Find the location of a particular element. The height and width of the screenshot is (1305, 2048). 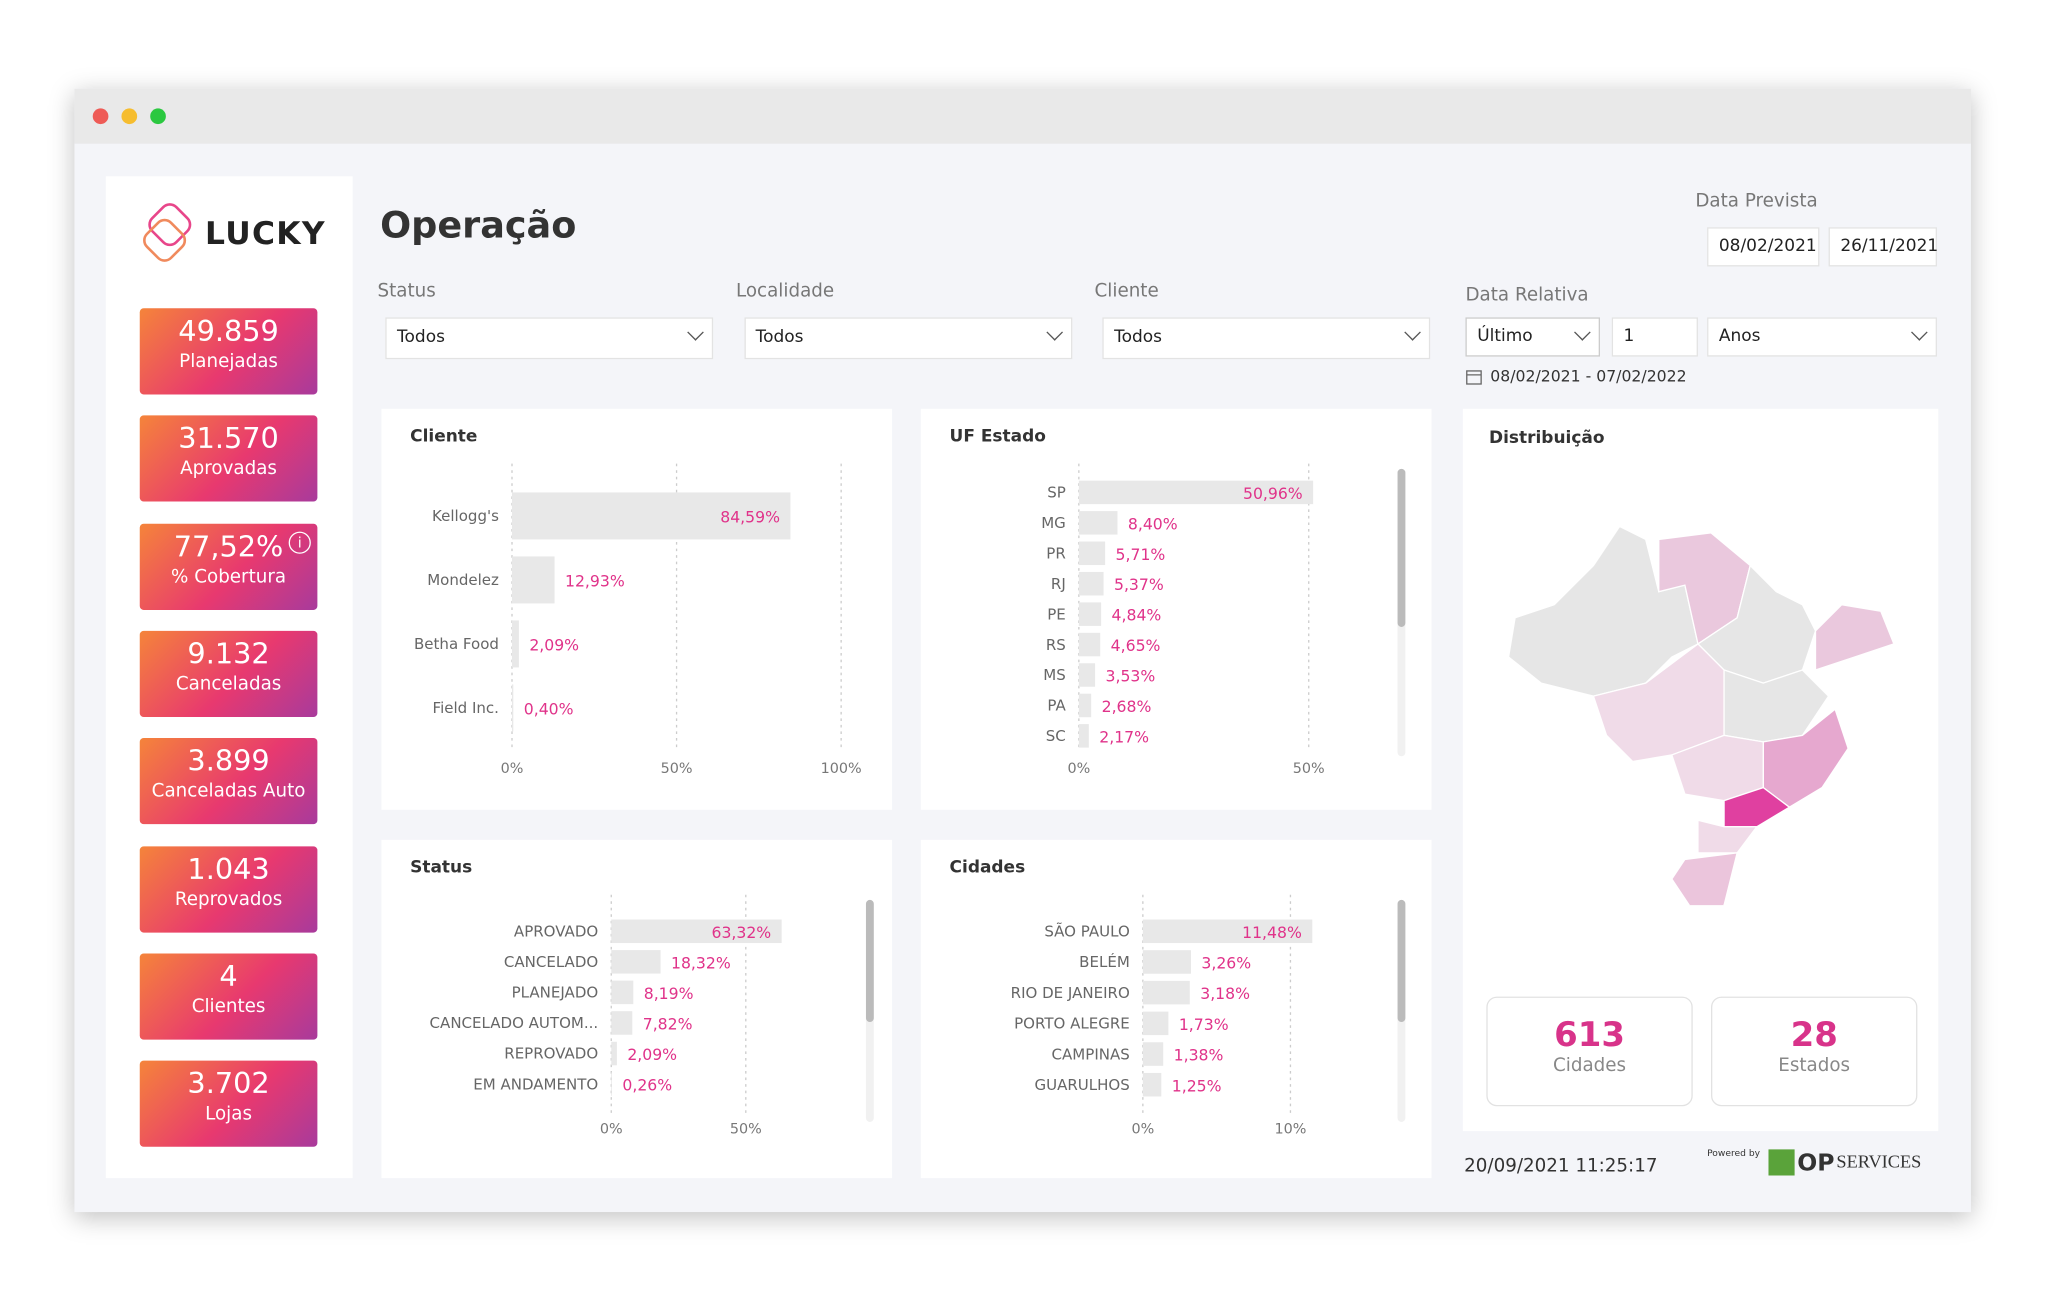

relative-count: 1 is located at coordinates (1654, 337).